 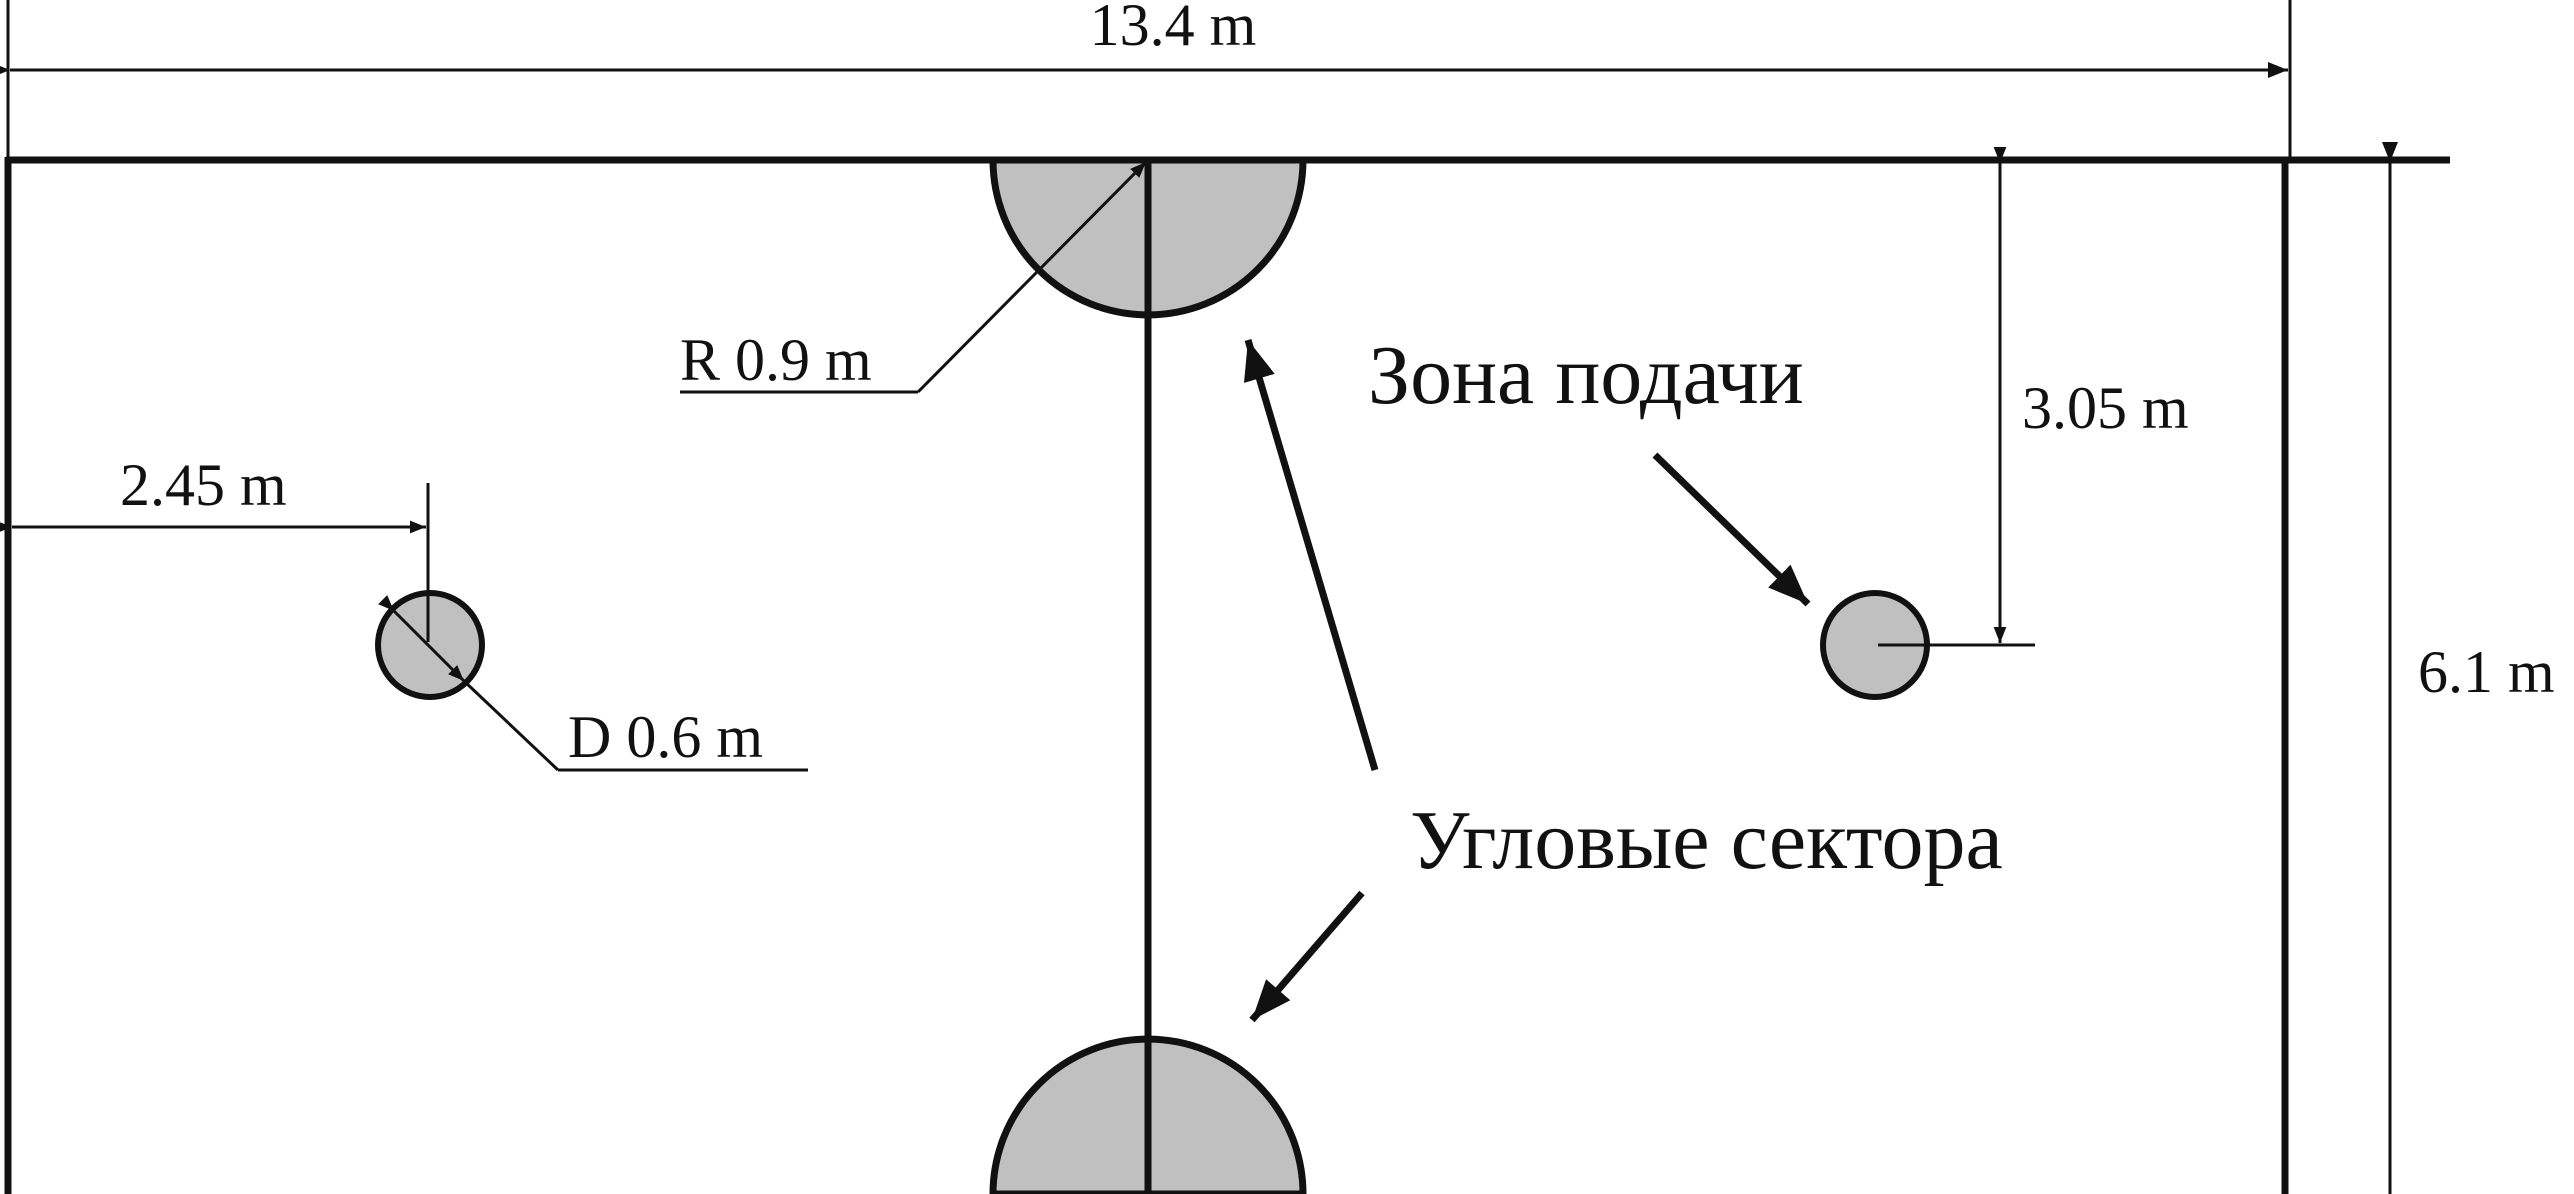 What do you see at coordinates (665, 737) in the screenshot?
I see `diameter-label: D 0.6 m` at bounding box center [665, 737].